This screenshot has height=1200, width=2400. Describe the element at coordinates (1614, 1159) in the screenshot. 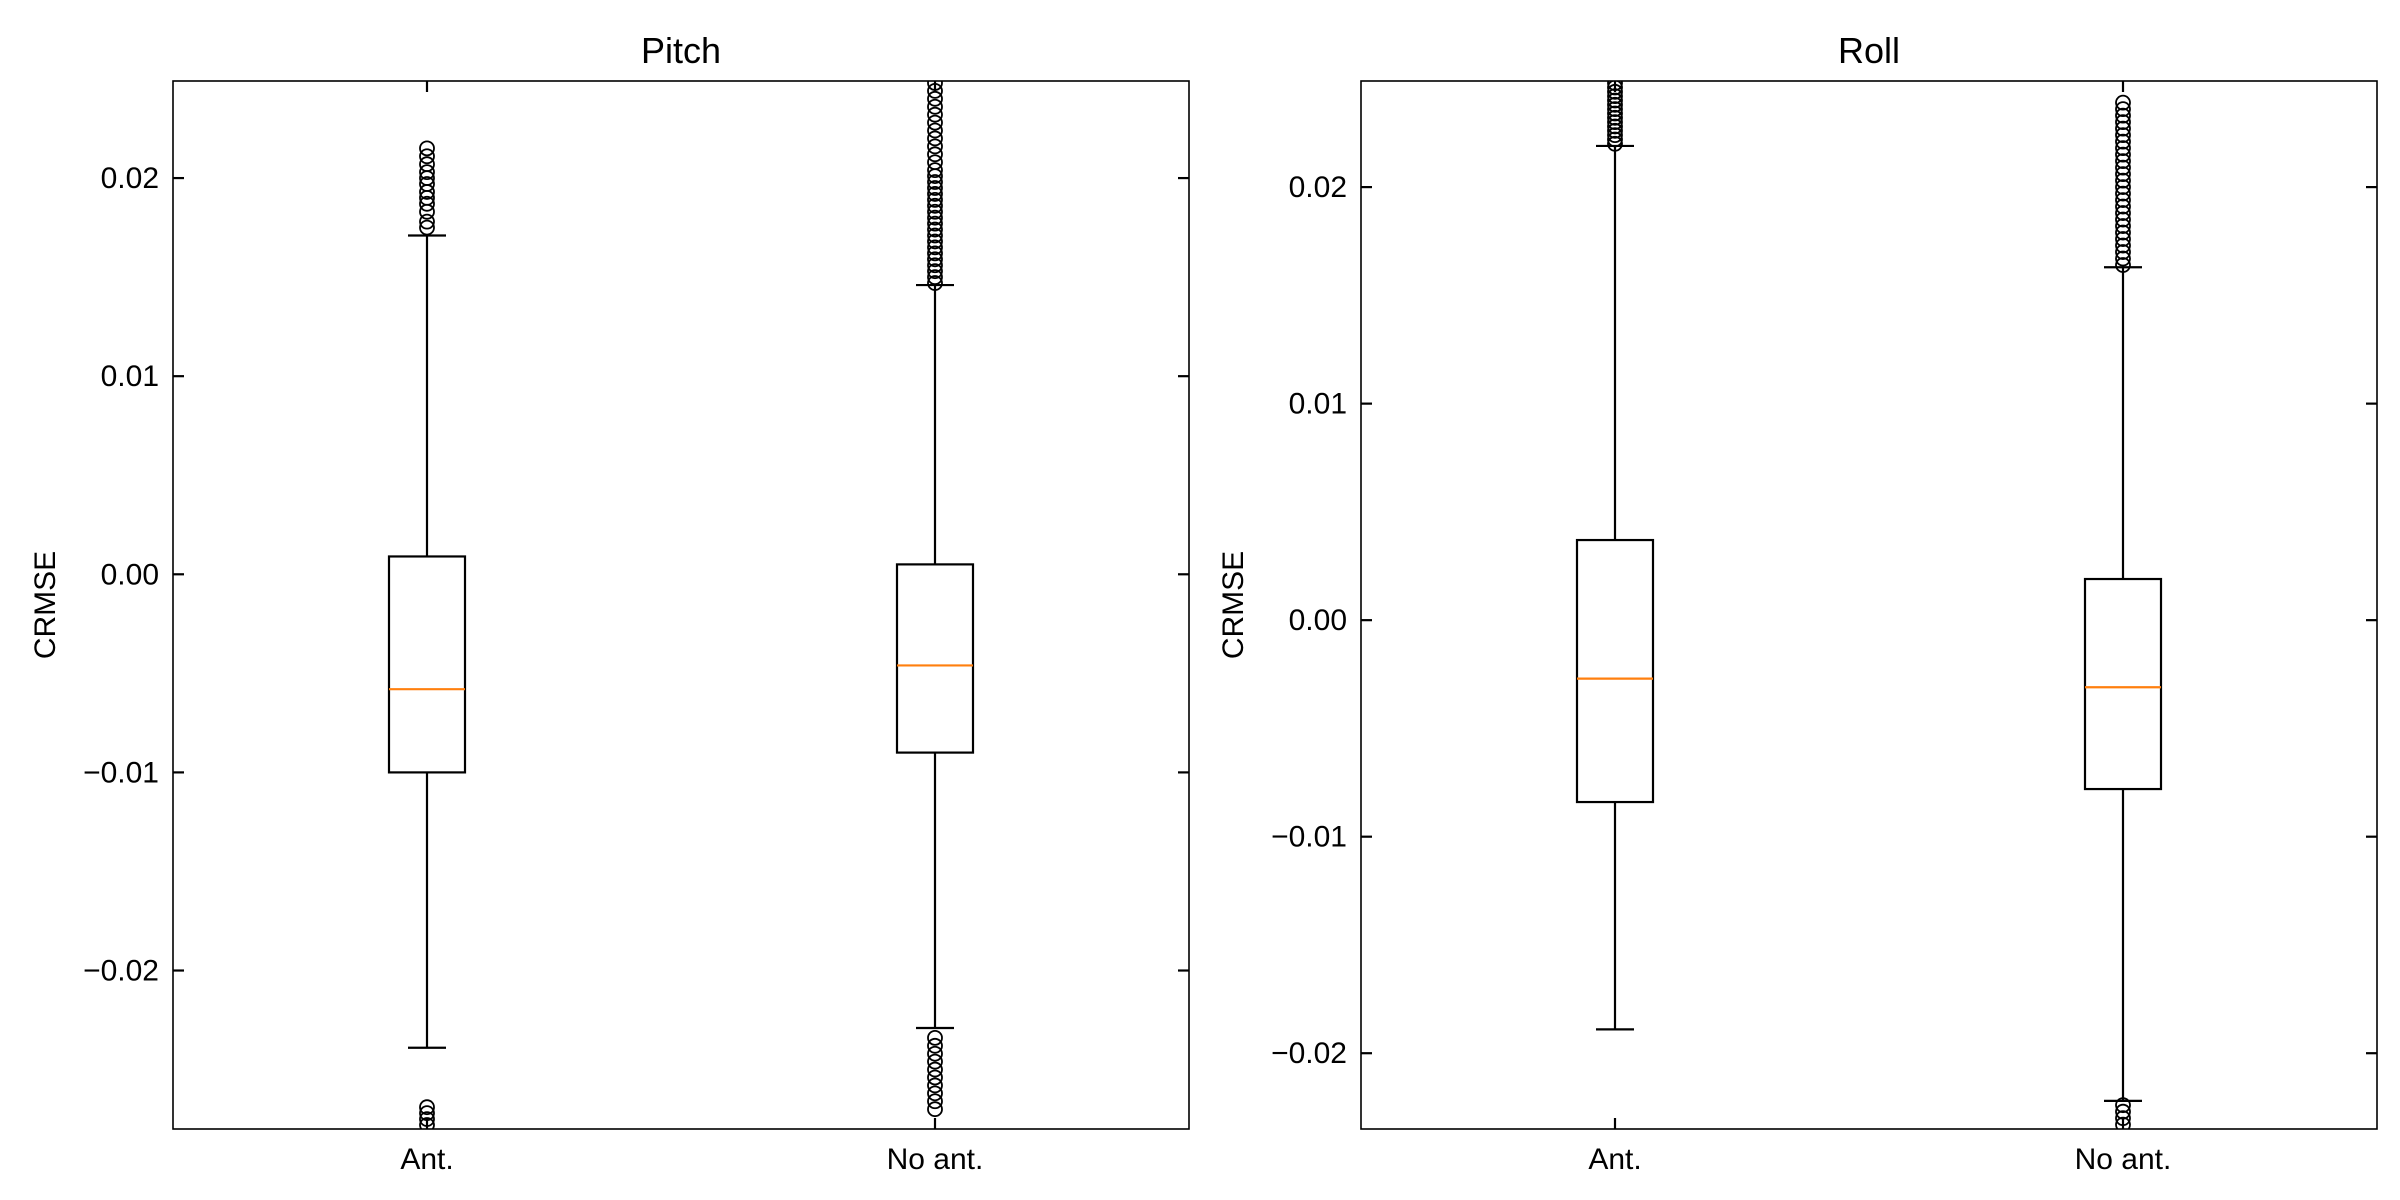

I see `roll-x-tick-label: Ant.` at that location.